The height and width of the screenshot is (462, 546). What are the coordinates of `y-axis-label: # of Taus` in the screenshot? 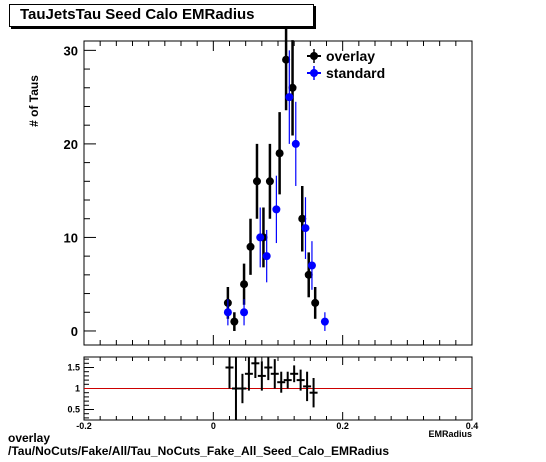 It's located at (34, 101).